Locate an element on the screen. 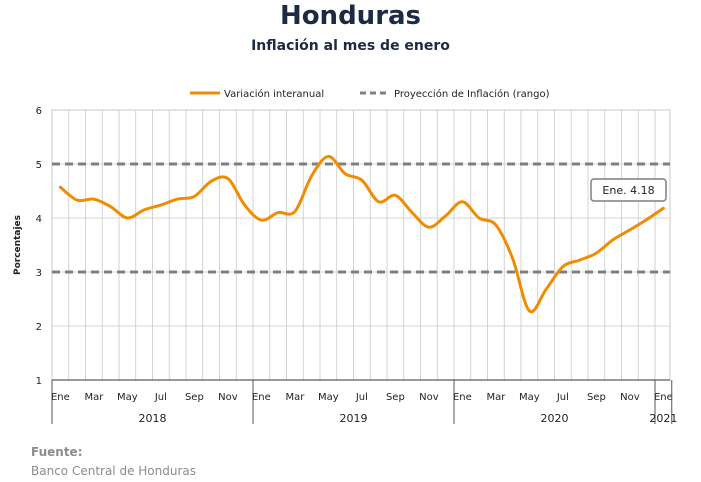 The height and width of the screenshot is (482, 701). y-tick-label: 2 is located at coordinates (39, 327).